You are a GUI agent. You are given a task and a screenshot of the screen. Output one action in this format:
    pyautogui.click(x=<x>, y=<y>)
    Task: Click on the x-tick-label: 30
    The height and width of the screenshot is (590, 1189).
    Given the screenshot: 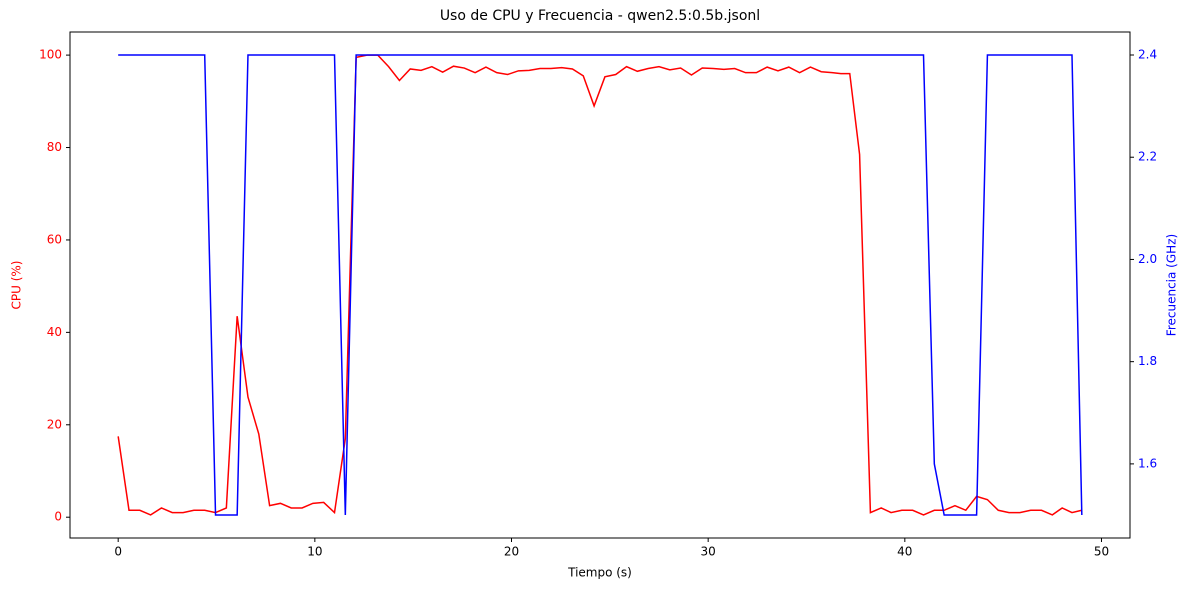 What is the action you would take?
    pyautogui.click(x=708, y=552)
    